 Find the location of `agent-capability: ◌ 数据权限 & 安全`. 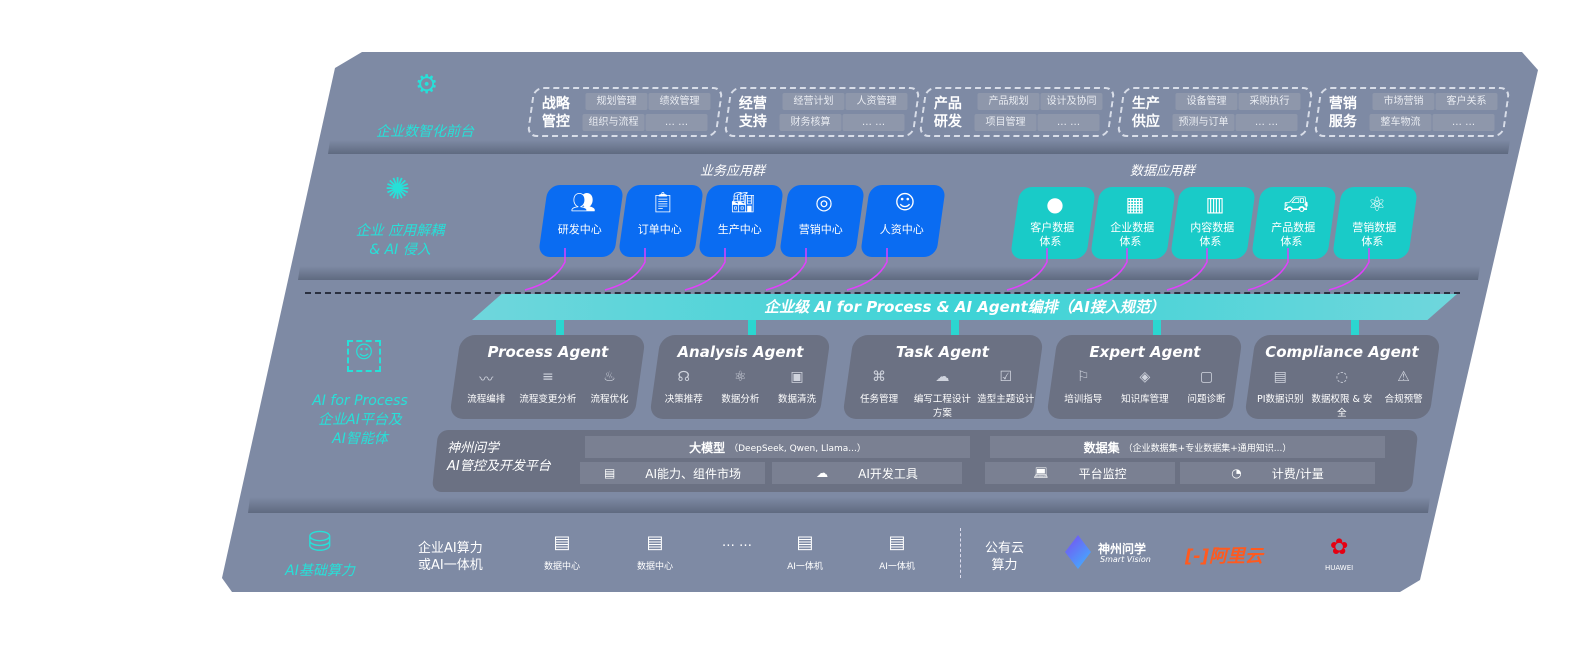

agent-capability: ◌ 数据权限 & 安全 is located at coordinates (1341, 394).